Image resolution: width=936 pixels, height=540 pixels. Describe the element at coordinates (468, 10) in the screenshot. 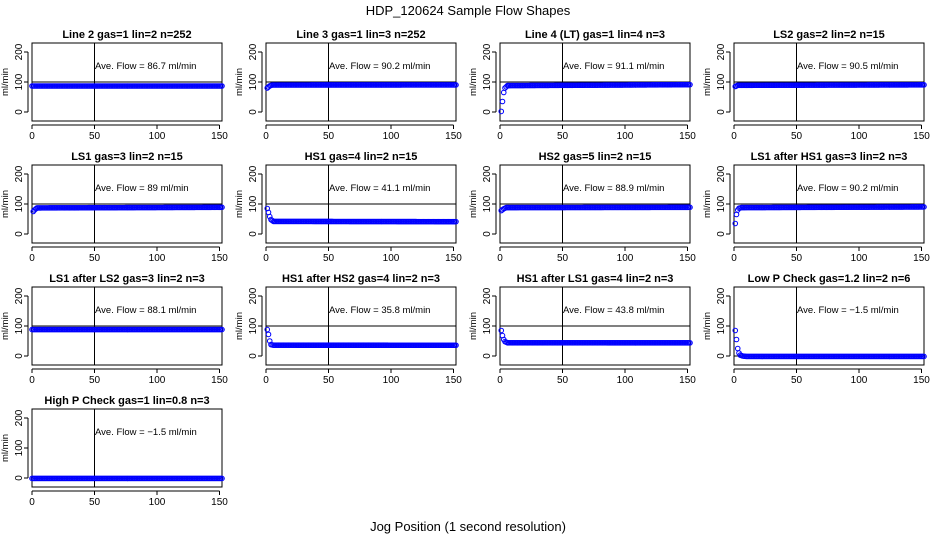

I see `figure-title: HDP_120624 Sample Flow Shapes` at that location.